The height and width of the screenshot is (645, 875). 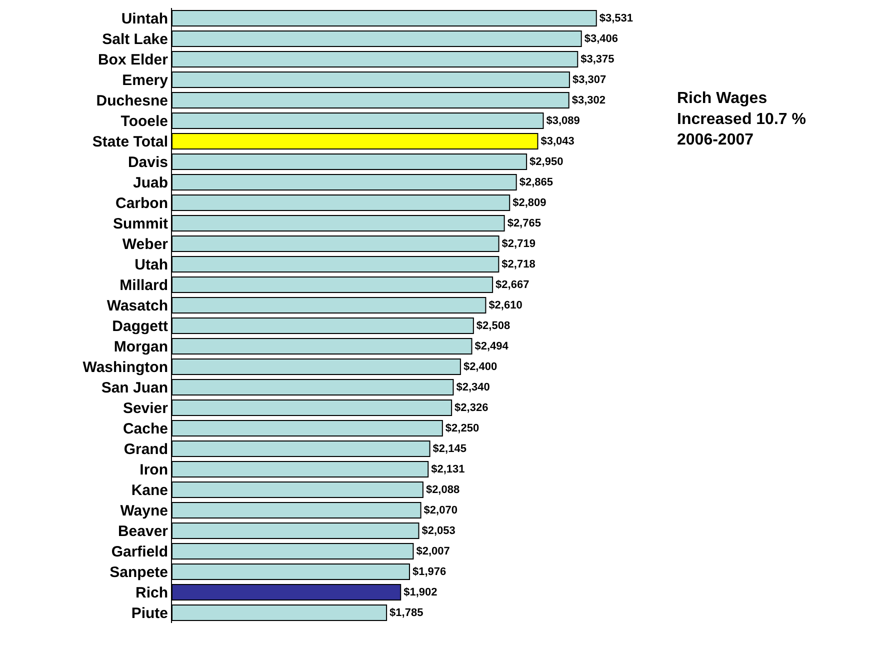 I want to click on y-tick-label: Grand, so click(x=146, y=449).